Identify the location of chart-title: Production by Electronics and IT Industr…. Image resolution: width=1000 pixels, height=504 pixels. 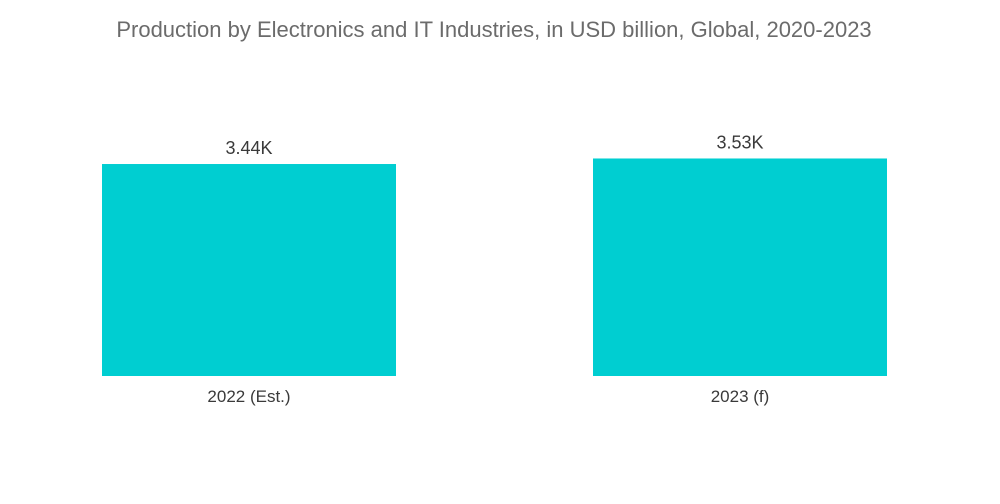
(493, 29).